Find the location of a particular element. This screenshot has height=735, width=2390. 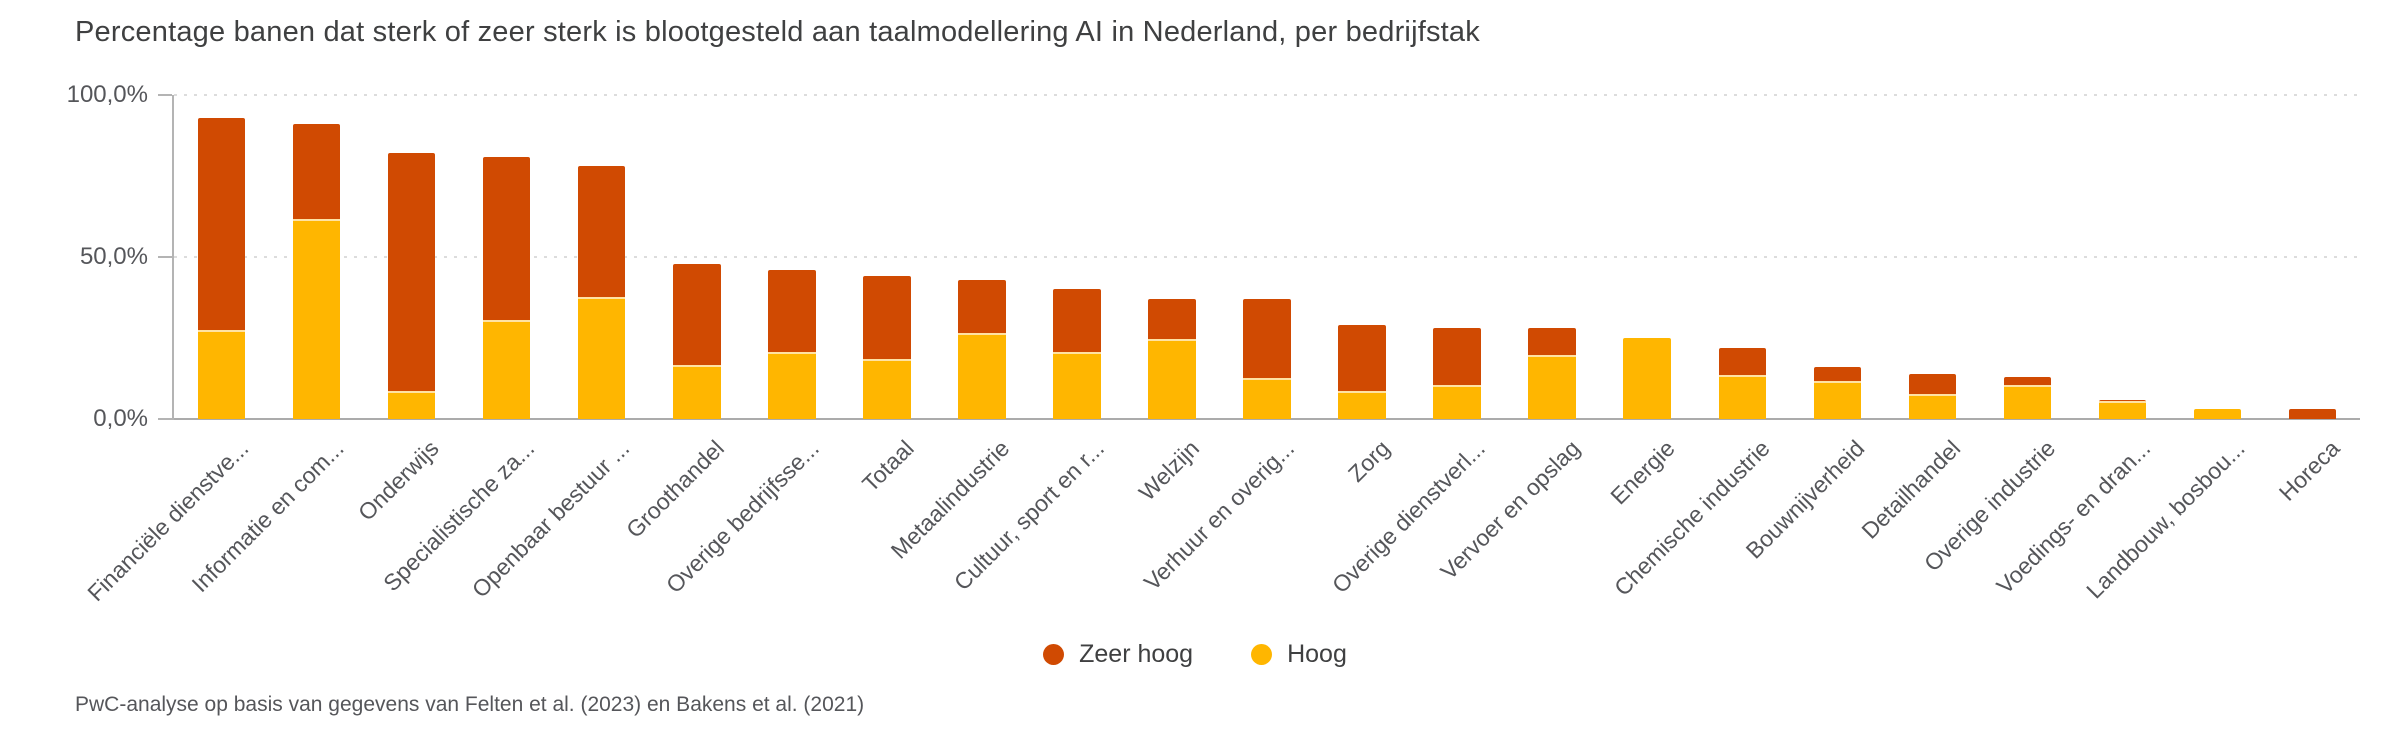

bar-group: Detailhandel is located at coordinates (1918, 319).